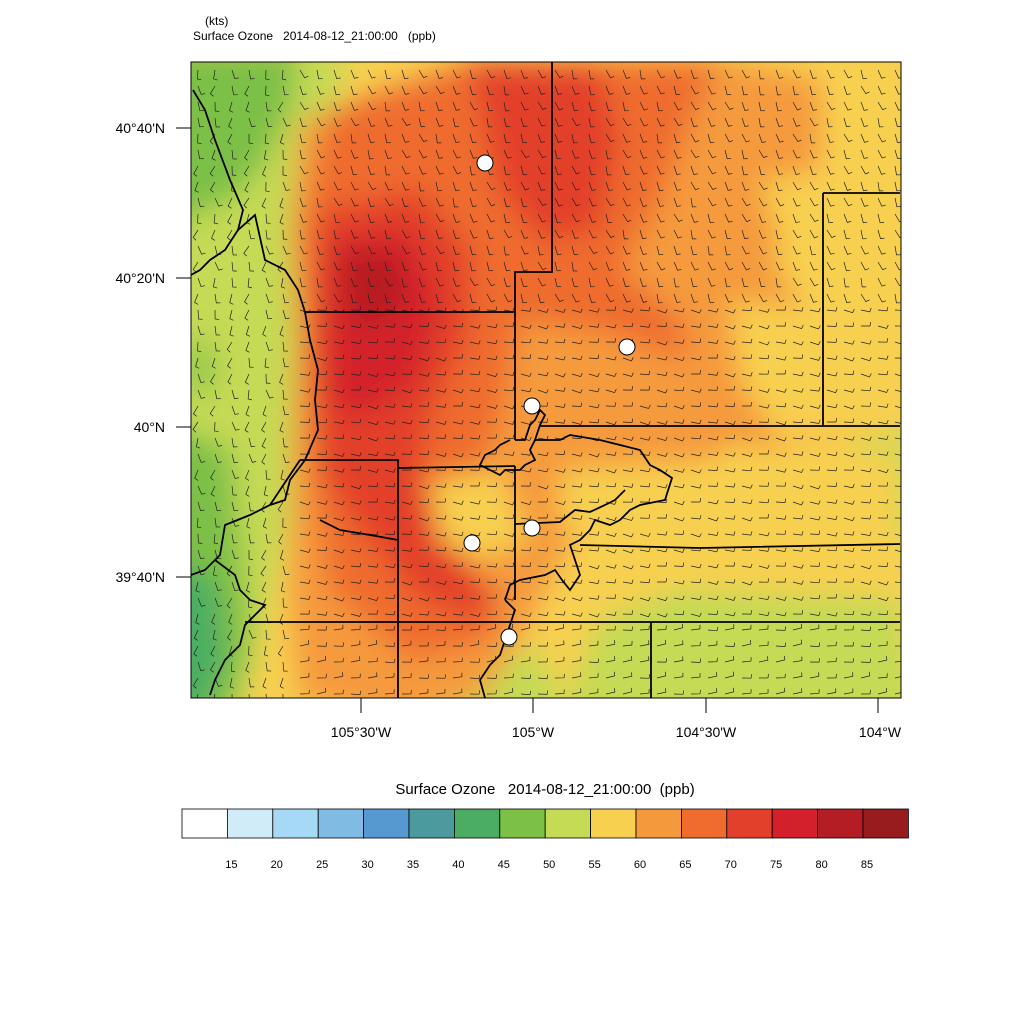  Describe the element at coordinates (776, 865) in the screenshot. I see `colorbar-label: 75` at that location.